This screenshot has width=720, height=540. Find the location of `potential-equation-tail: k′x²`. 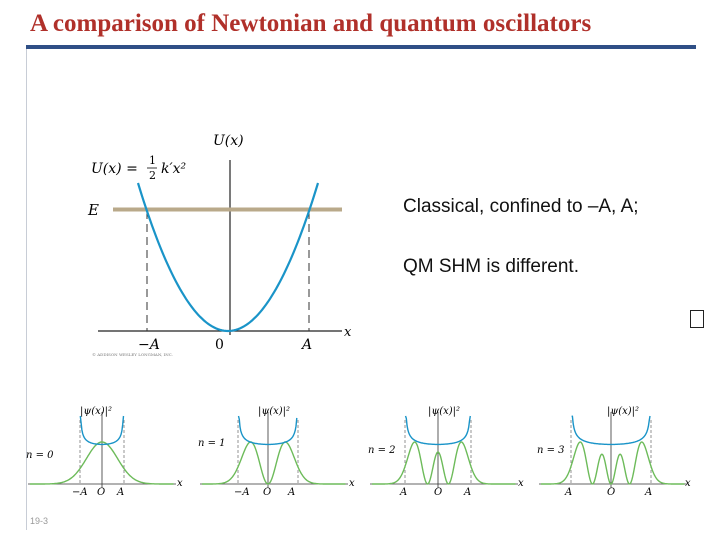

potential-equation-tail: k′x² is located at coordinates (174, 169).